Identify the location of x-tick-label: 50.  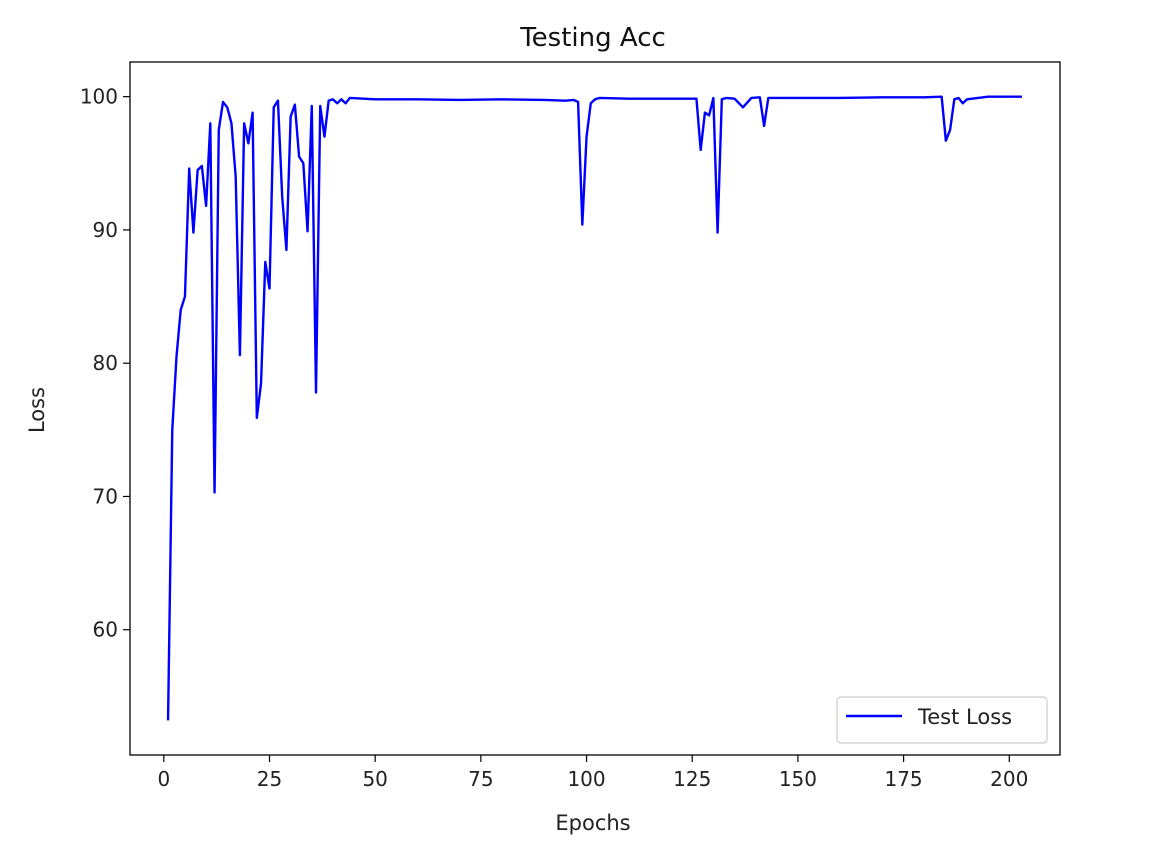
(374, 779).